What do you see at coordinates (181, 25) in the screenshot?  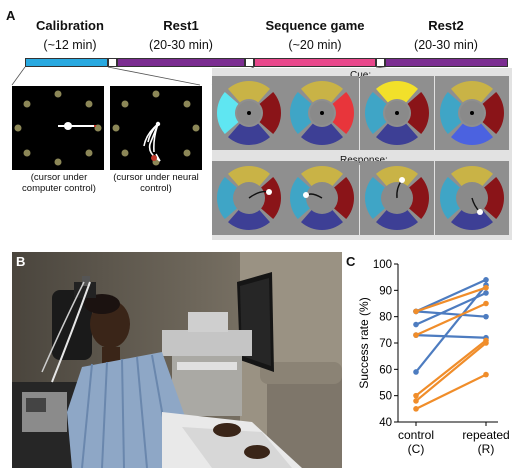 I see `phase-title-rest1: Rest1` at bounding box center [181, 25].